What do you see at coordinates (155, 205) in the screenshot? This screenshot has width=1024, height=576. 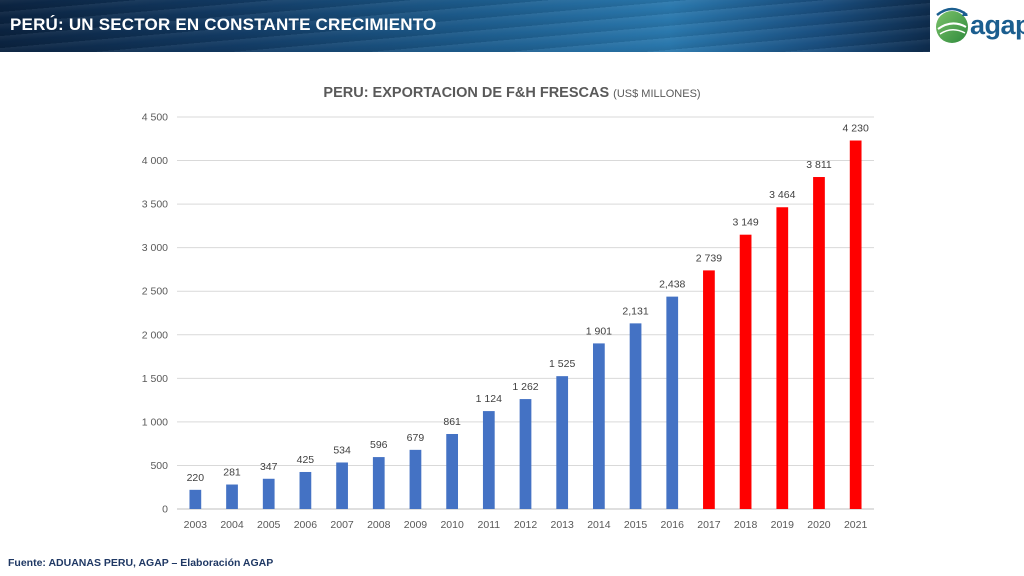 I see `y-tick-label: 3 500` at bounding box center [155, 205].